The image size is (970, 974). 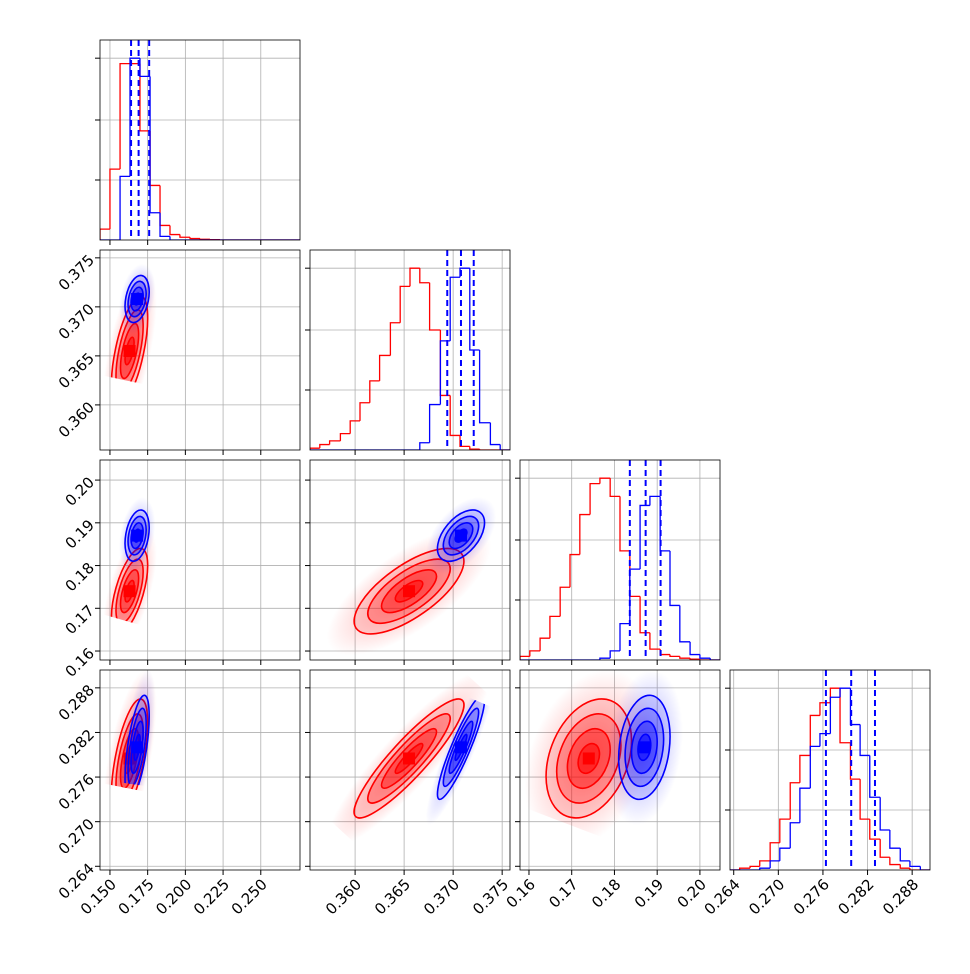 I want to click on y-tick-label: 0.19, so click(x=80, y=534).